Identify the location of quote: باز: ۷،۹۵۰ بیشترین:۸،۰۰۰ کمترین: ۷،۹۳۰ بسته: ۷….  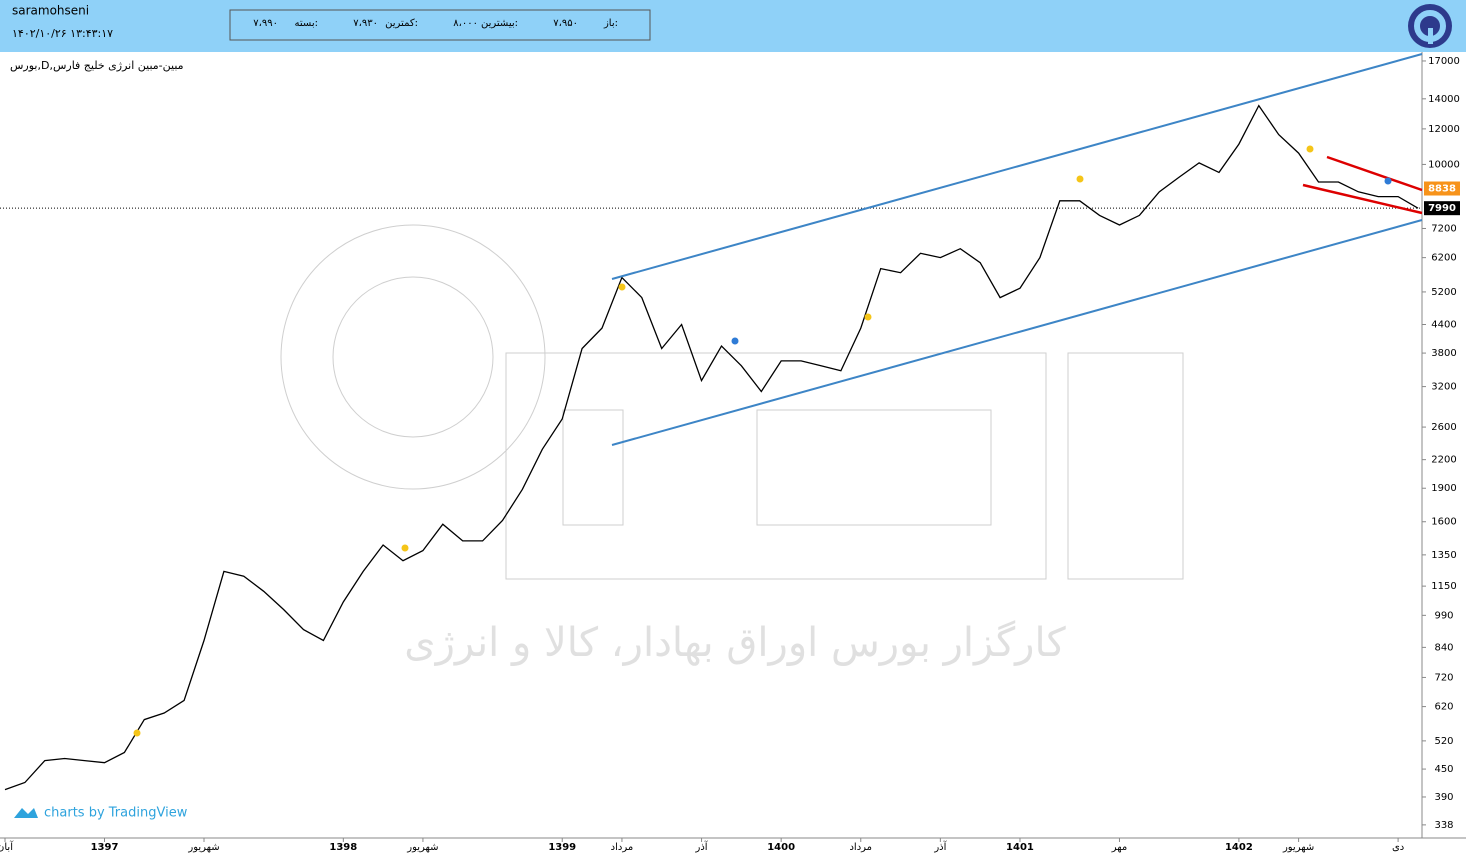
(435, 23).